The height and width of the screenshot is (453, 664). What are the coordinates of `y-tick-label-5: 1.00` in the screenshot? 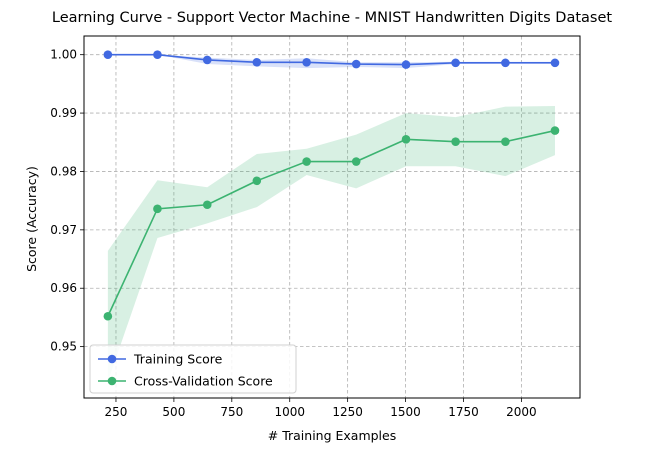 It's located at (63, 55).